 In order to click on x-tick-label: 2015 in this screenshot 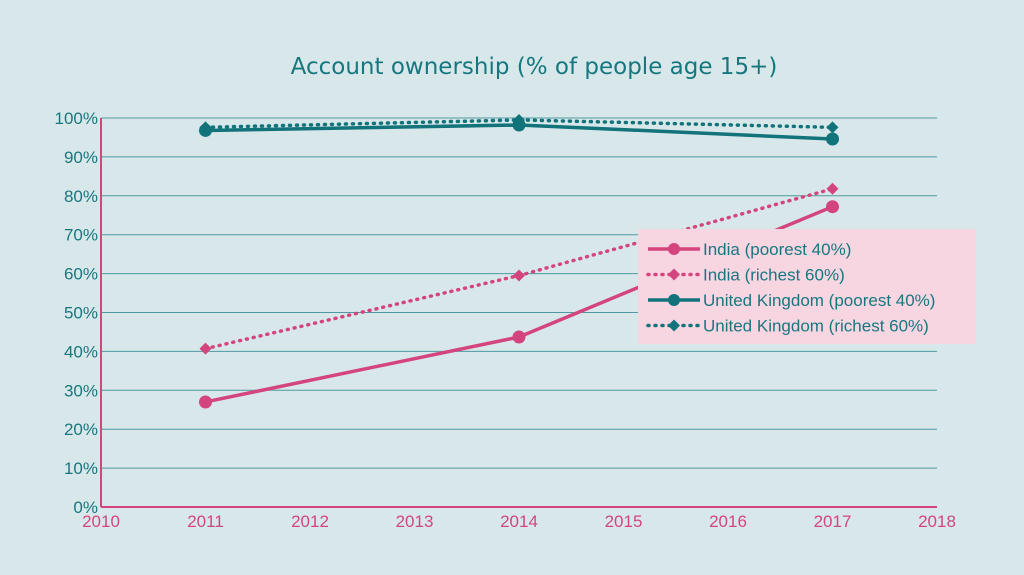, I will do `click(624, 521)`.